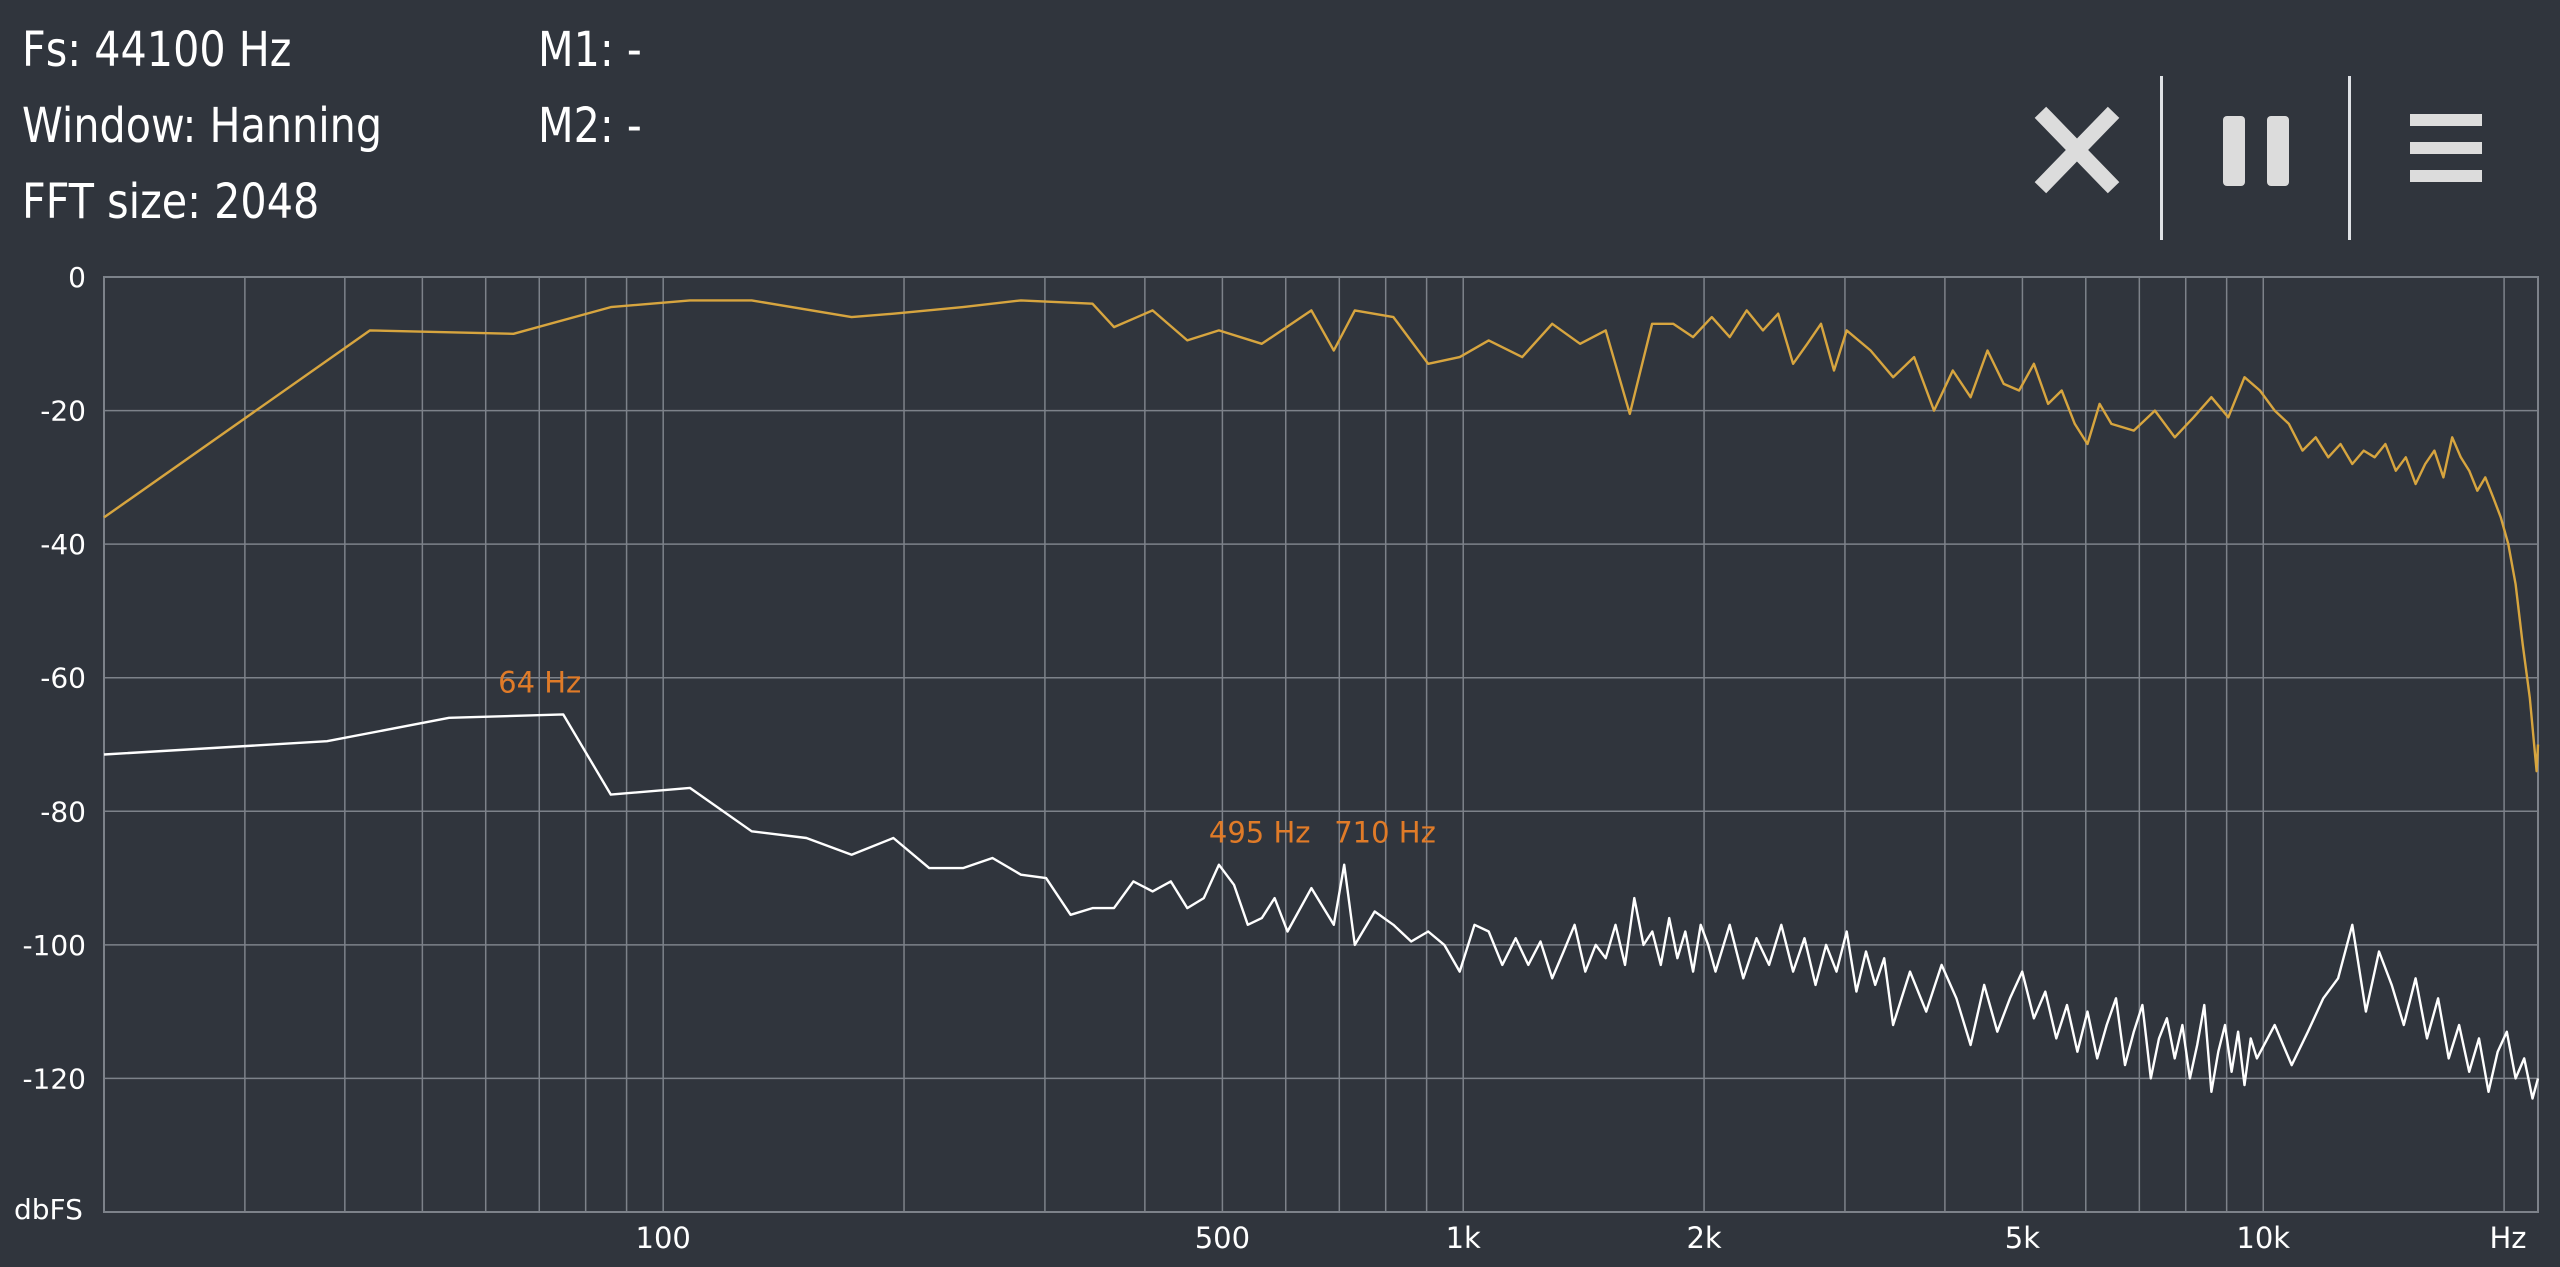  Describe the element at coordinates (54, 1078) in the screenshot. I see `y-tick-label: -120` at that location.